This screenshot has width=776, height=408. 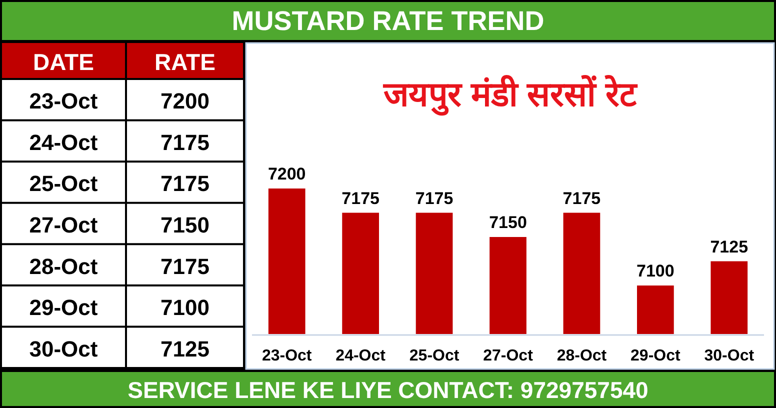 What do you see at coordinates (63, 142) in the screenshot?
I see `text: 24-Oct` at bounding box center [63, 142].